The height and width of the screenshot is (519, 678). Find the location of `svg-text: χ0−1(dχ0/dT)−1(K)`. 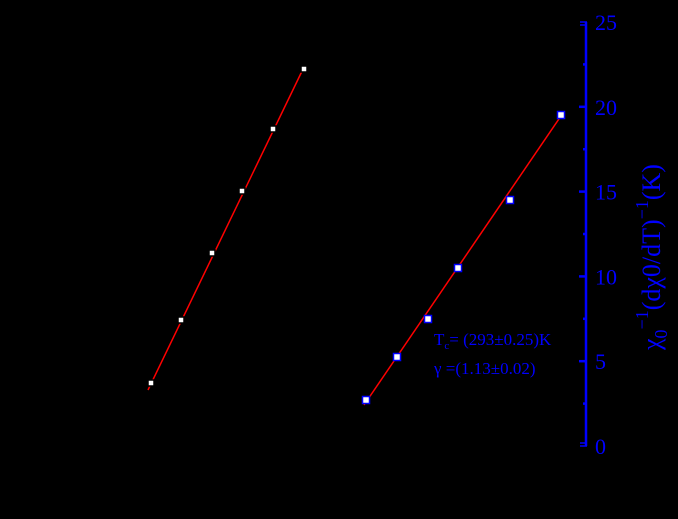

svg-text: χ0−1(dχ0/dT)−1(K) is located at coordinates (651, 257).